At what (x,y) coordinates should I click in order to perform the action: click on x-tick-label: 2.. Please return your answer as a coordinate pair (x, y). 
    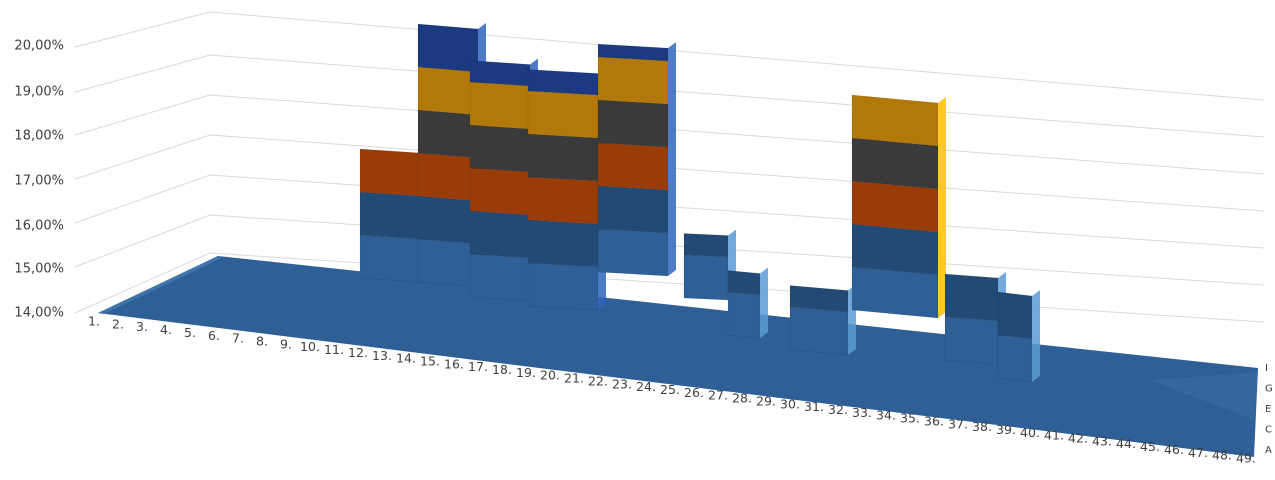
    Looking at the image, I should click on (118, 323).